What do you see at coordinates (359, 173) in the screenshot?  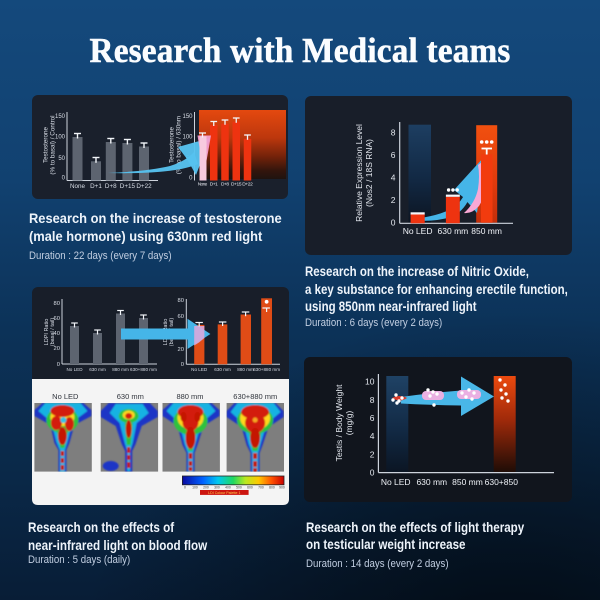 I see `svg-text: Relative Expression Level` at bounding box center [359, 173].